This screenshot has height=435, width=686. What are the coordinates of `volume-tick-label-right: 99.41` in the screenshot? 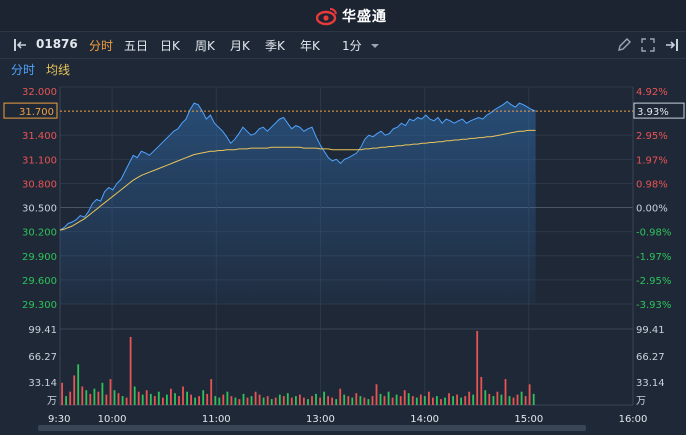 It's located at (650, 330).